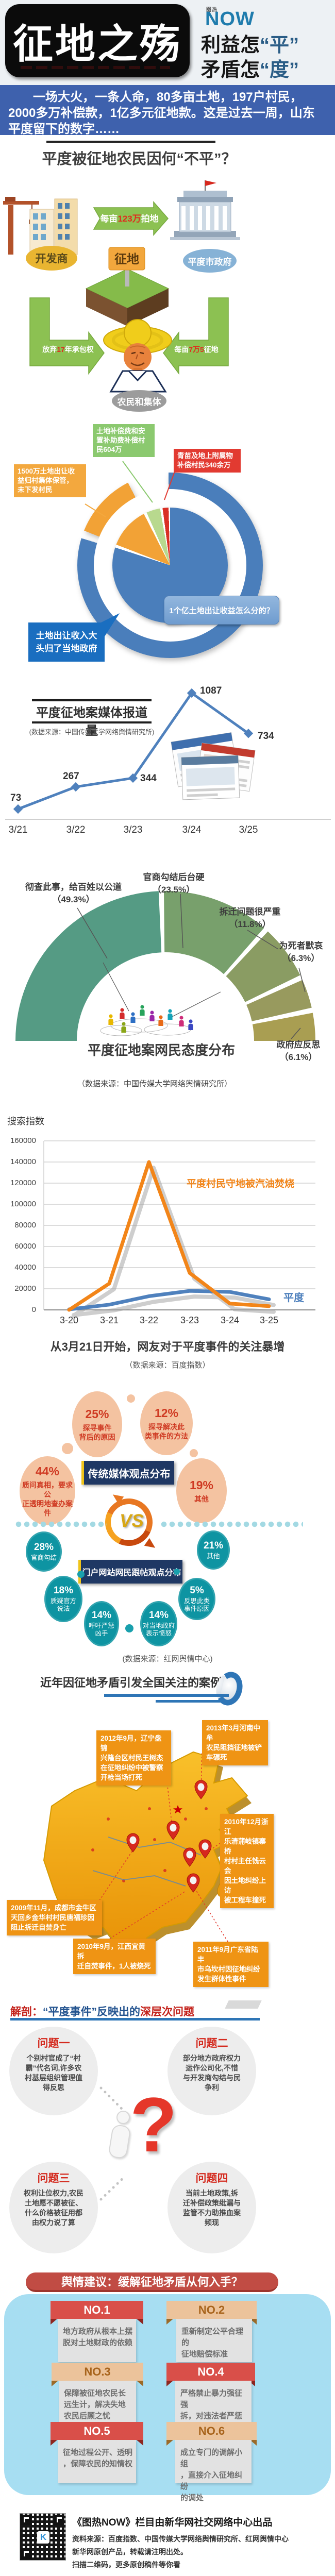 This screenshot has width=335, height=2576. I want to click on media-xtick-5: 3/25, so click(248, 829).